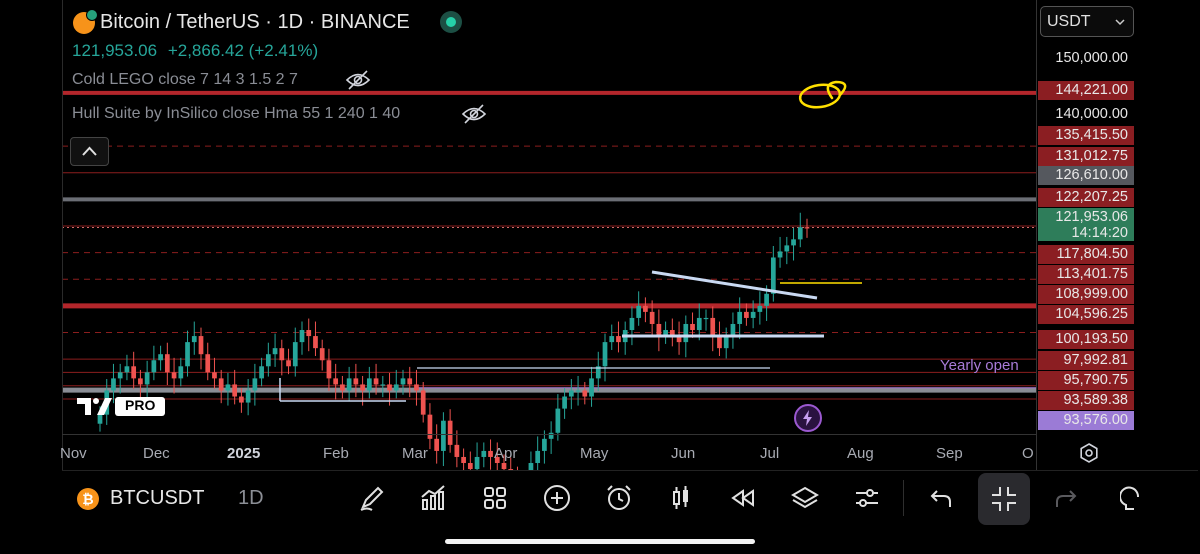 Image resolution: width=1200 pixels, height=554 pixels. What do you see at coordinates (88, 499) in the screenshot?
I see `btc-logo-icon: ₿` at bounding box center [88, 499].